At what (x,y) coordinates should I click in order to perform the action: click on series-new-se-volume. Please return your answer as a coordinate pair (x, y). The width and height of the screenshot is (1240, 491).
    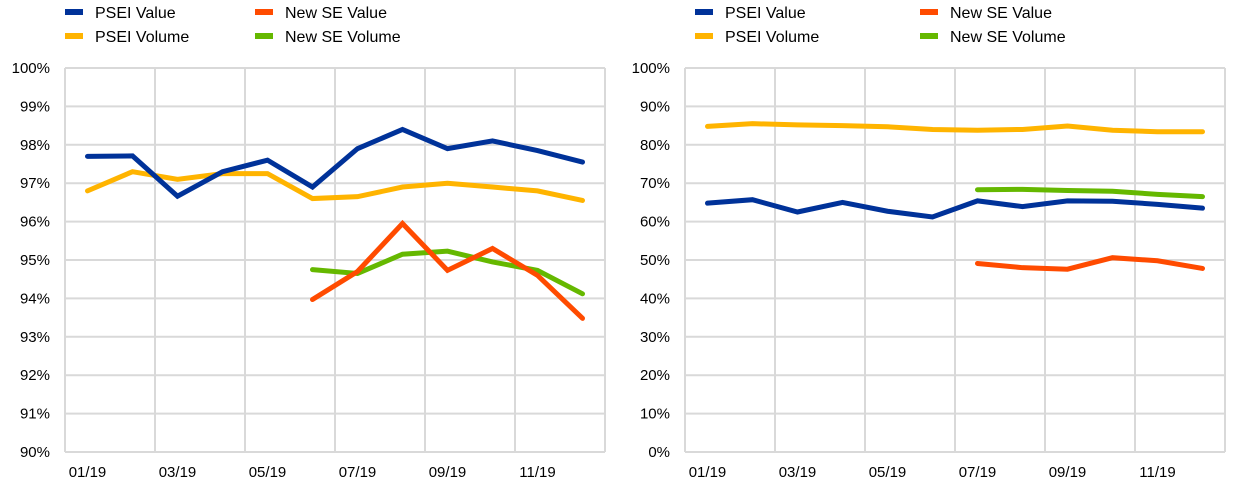
    Looking at the image, I should click on (1090, 193).